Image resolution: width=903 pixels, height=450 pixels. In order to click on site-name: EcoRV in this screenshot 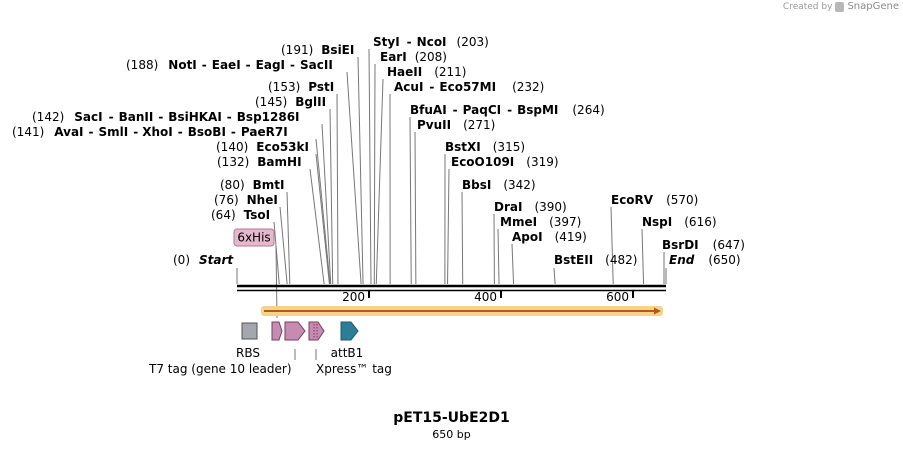, I will do `click(632, 200)`.